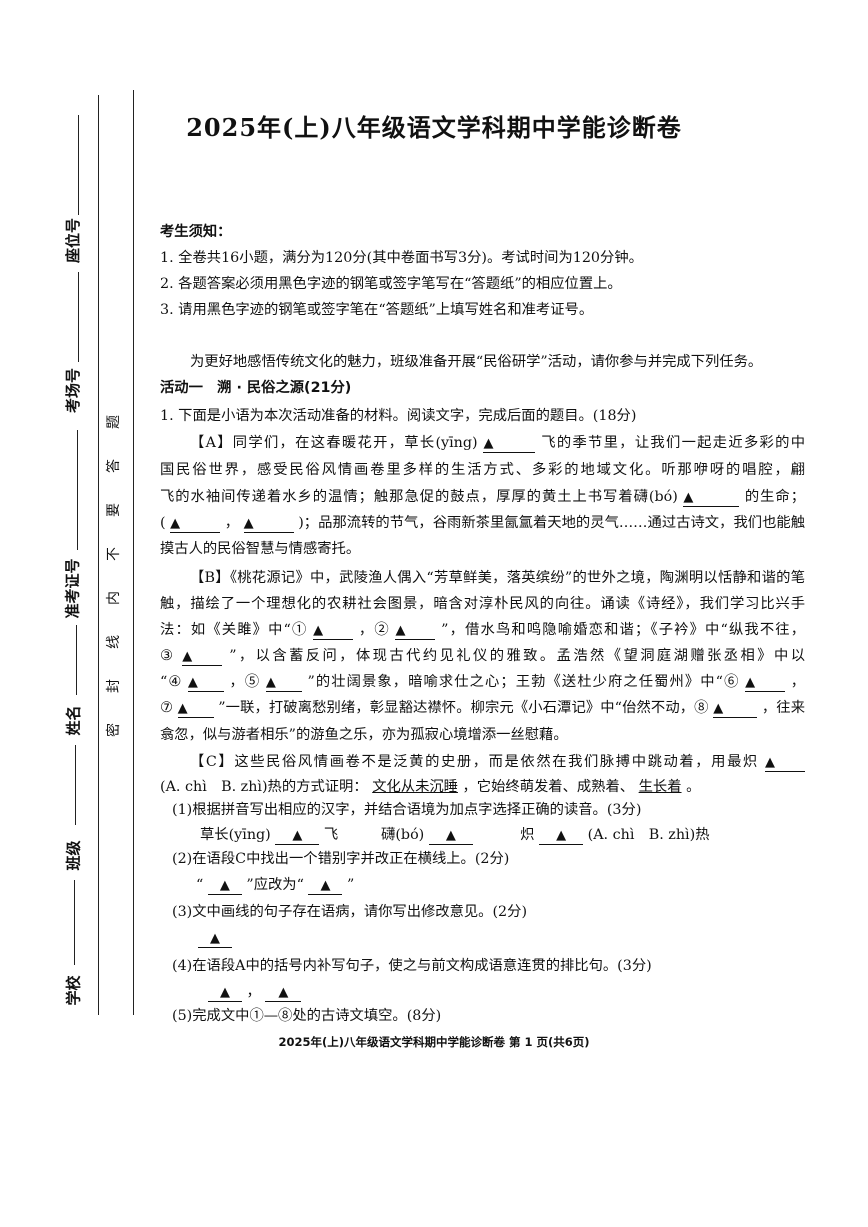 This screenshot has width=868, height=1227. I want to click on passage-line: 国民俗世界，感受民俗风情画卷里多样的生活方式、多彩的地域文化。听那咿呀的唱腔，翩, so click(482, 470).